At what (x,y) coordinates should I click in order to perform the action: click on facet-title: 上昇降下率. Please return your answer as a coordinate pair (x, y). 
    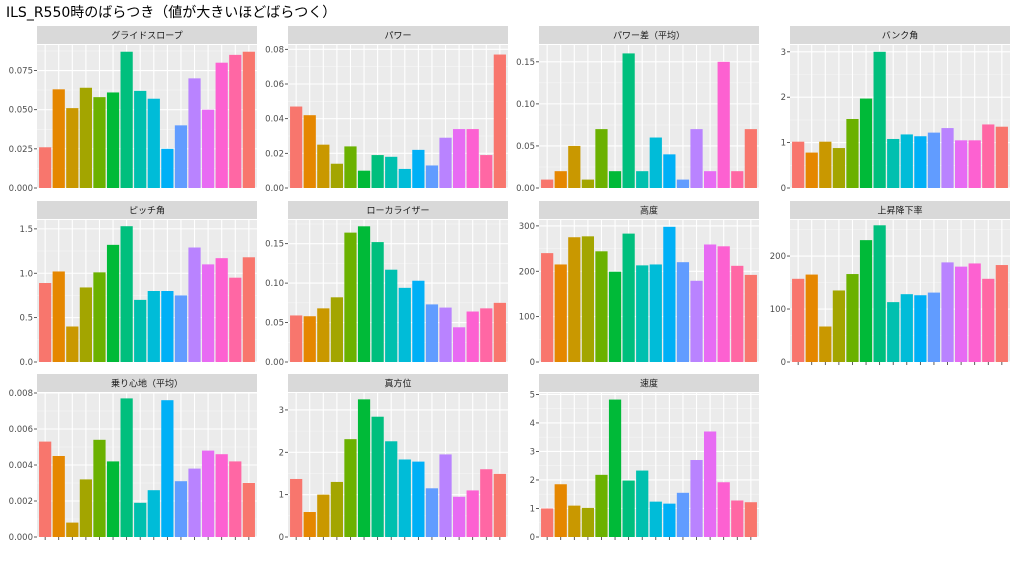
    Looking at the image, I should click on (899, 211).